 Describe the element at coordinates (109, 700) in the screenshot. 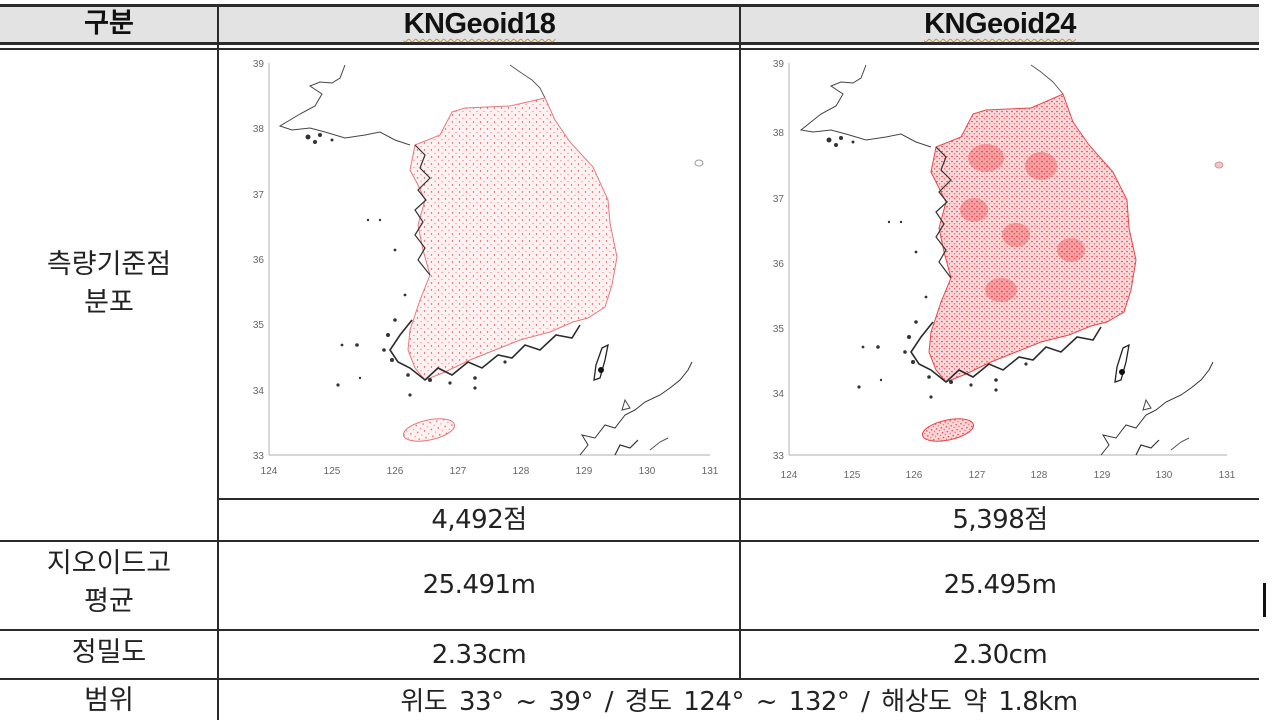

I see `row-label-range: 범위` at that location.